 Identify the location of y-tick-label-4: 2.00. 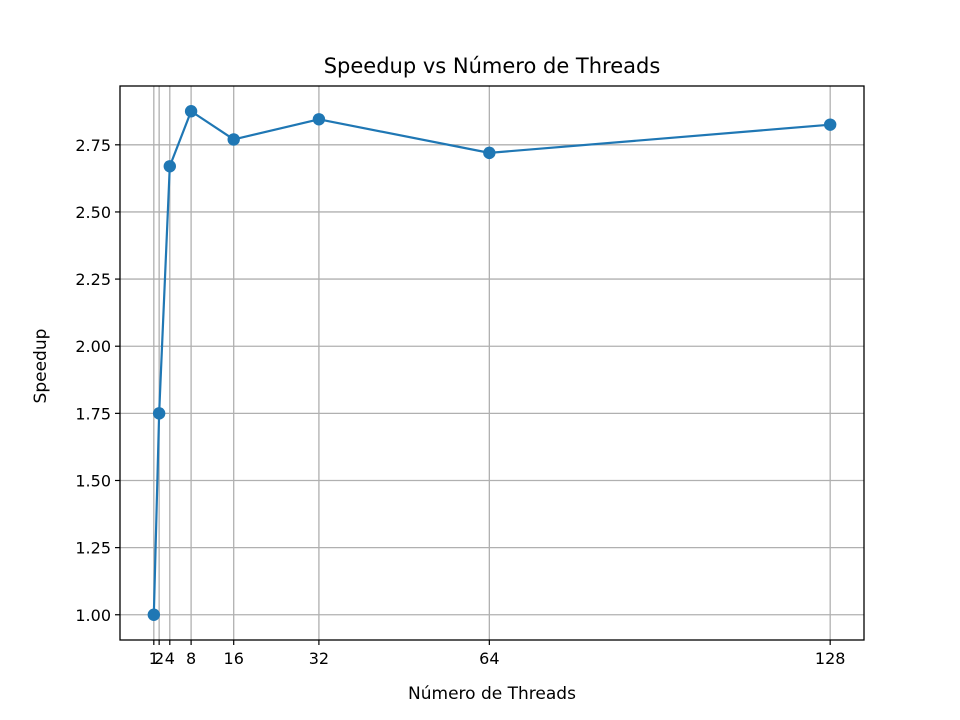
(93, 346).